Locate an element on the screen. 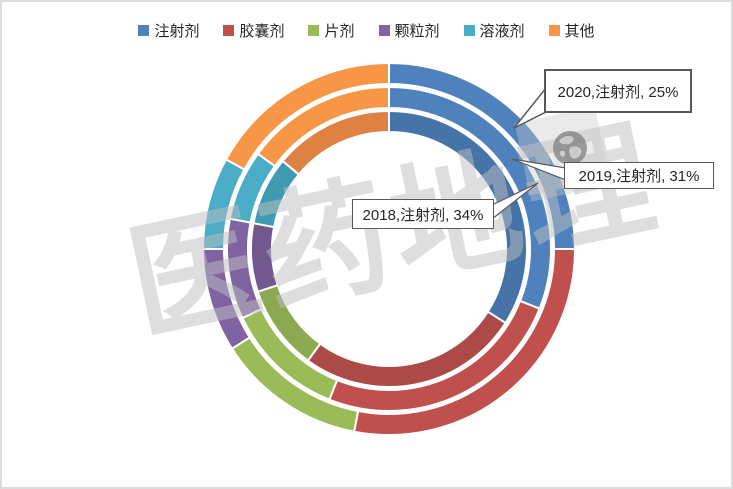  legend-item-tablet: 片剂 is located at coordinates (331, 30).